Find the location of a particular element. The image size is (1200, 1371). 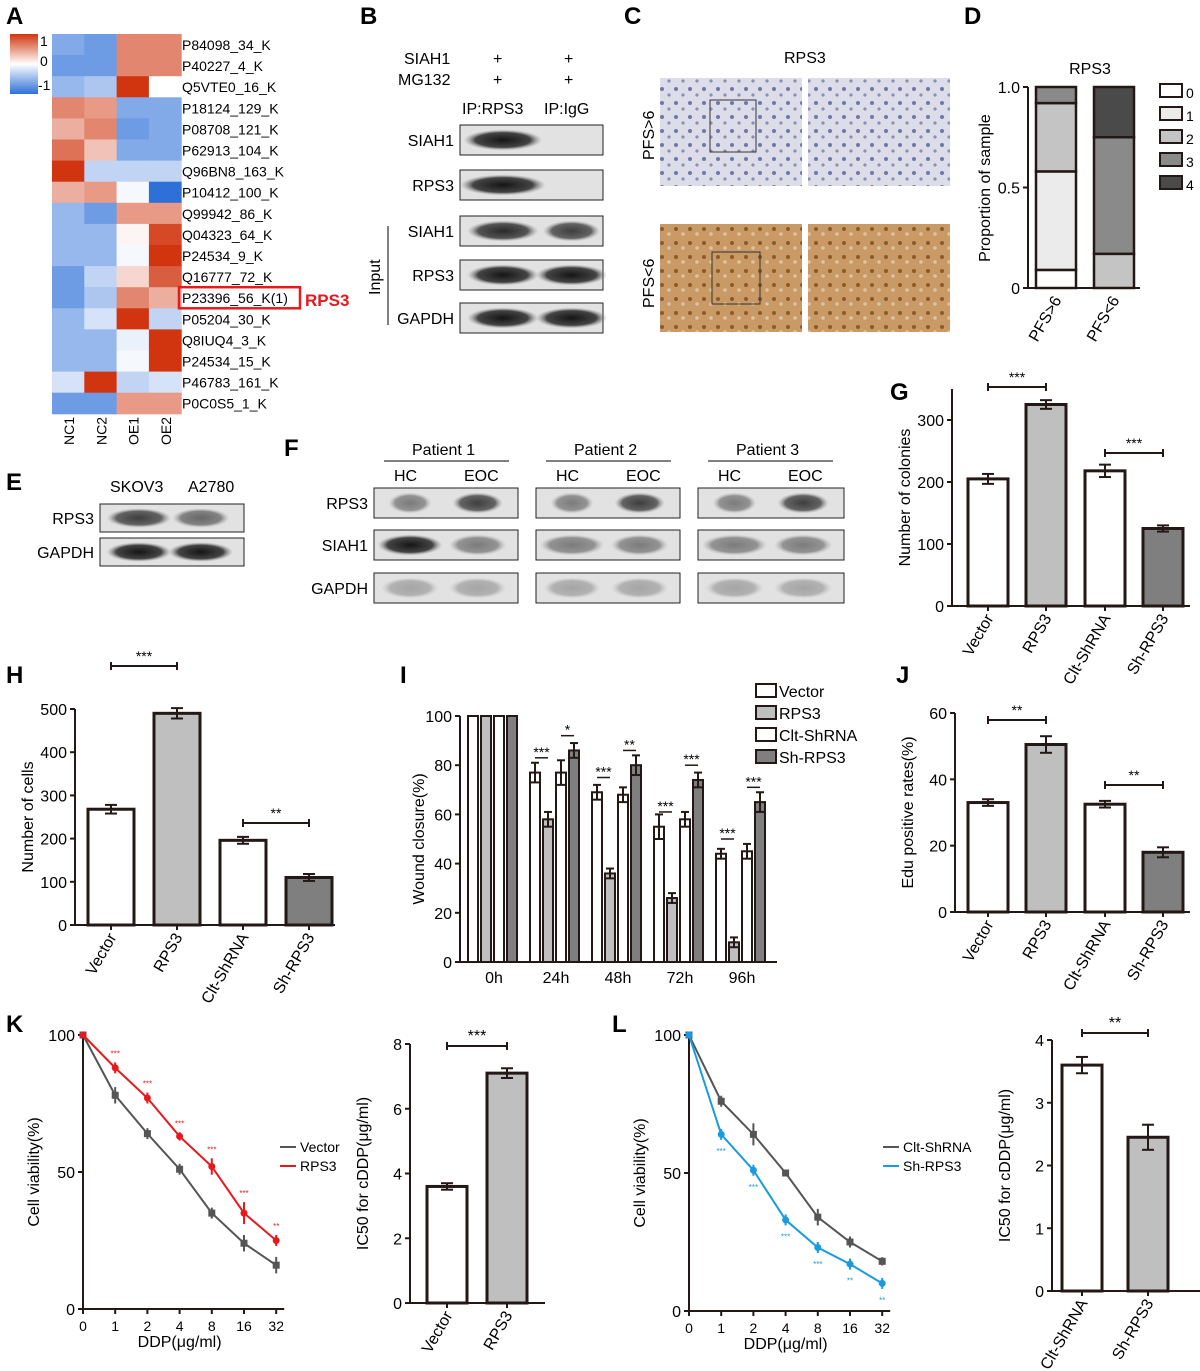

series-line is located at coordinates (179, 1150).